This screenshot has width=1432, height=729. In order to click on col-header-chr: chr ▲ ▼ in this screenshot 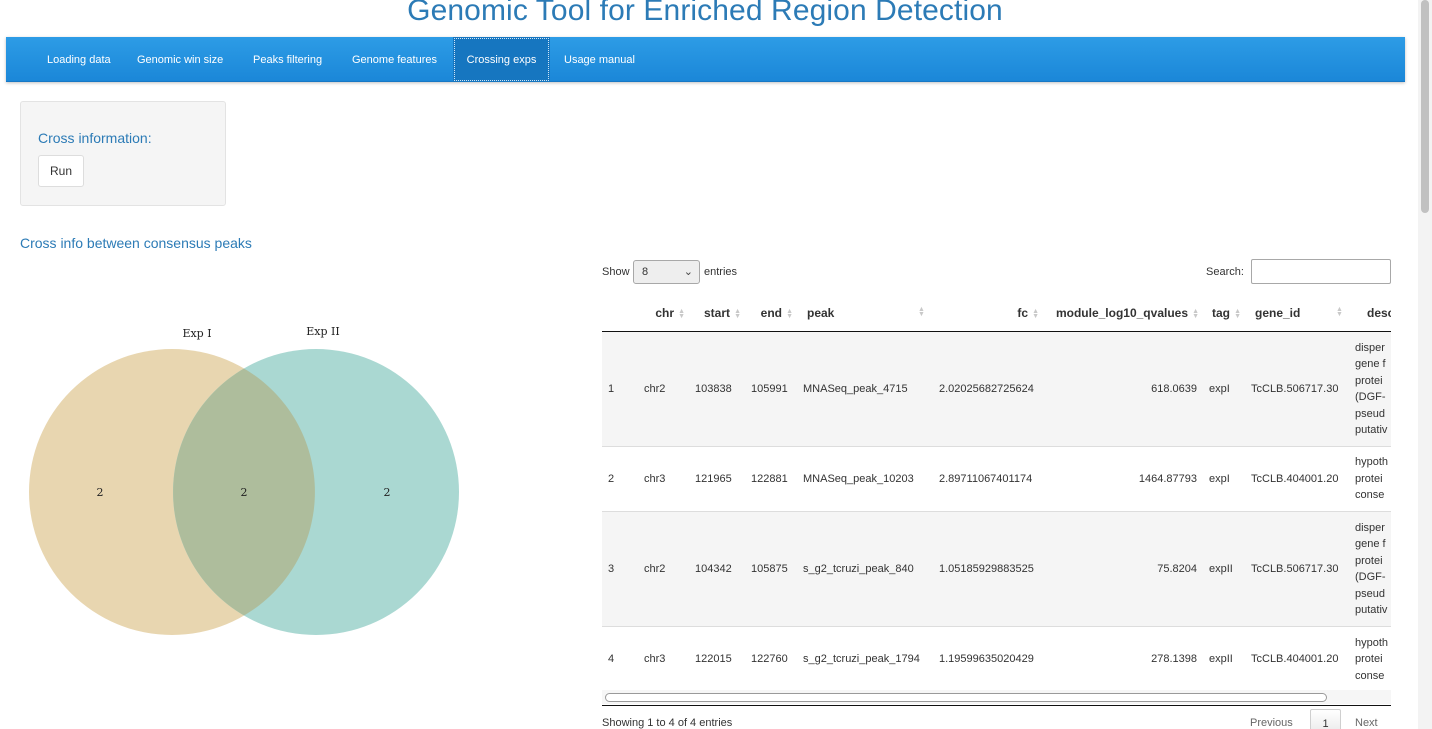, I will do `click(663, 314)`.